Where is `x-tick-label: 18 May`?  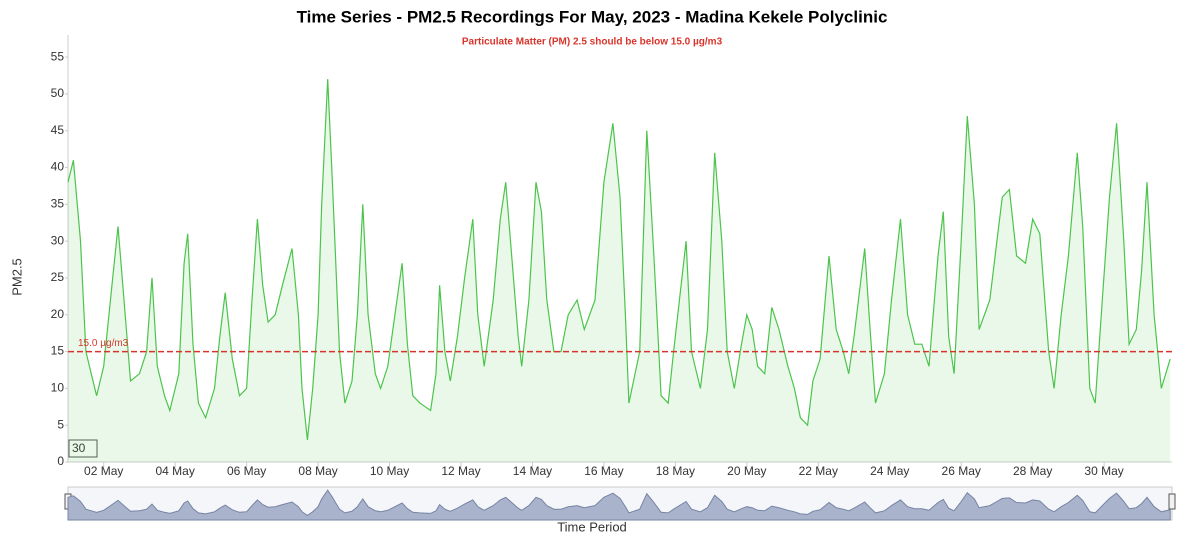
x-tick-label: 18 May is located at coordinates (675, 471).